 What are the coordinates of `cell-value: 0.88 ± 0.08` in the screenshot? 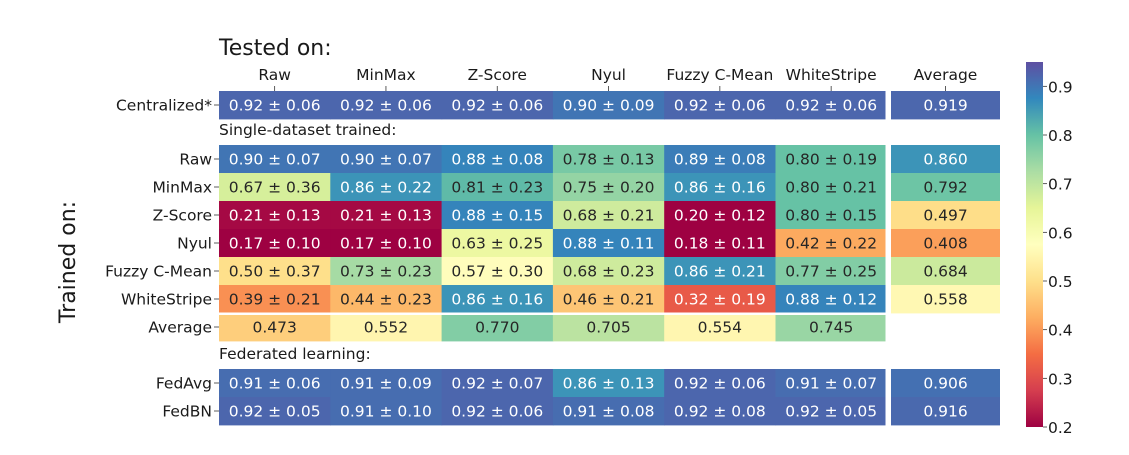 It's located at (497, 160).